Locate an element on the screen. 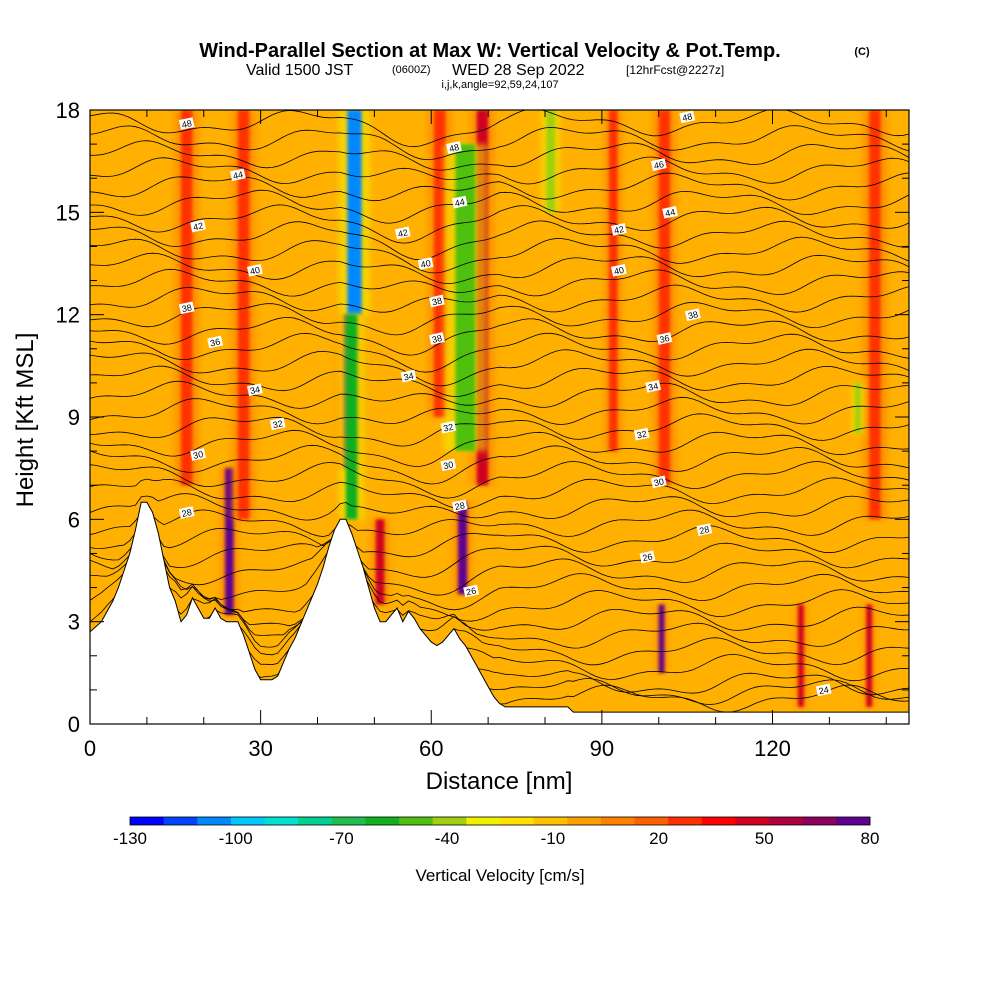 Image resolution: width=1000 pixels, height=1000 pixels. theta-label: 36 is located at coordinates (215, 342).